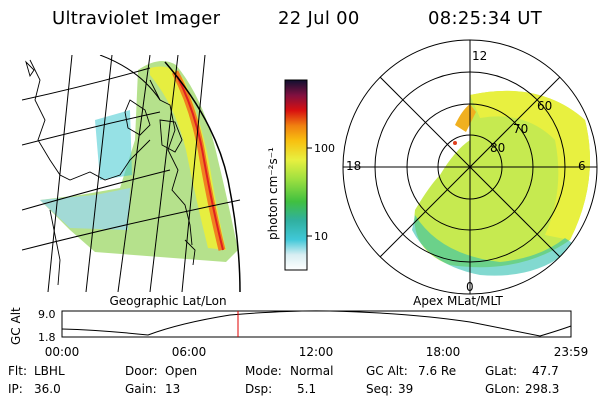 This screenshot has width=600, height=400. What do you see at coordinates (321, 236) in the screenshot?
I see `colorbar-tick-10: 10` at bounding box center [321, 236].